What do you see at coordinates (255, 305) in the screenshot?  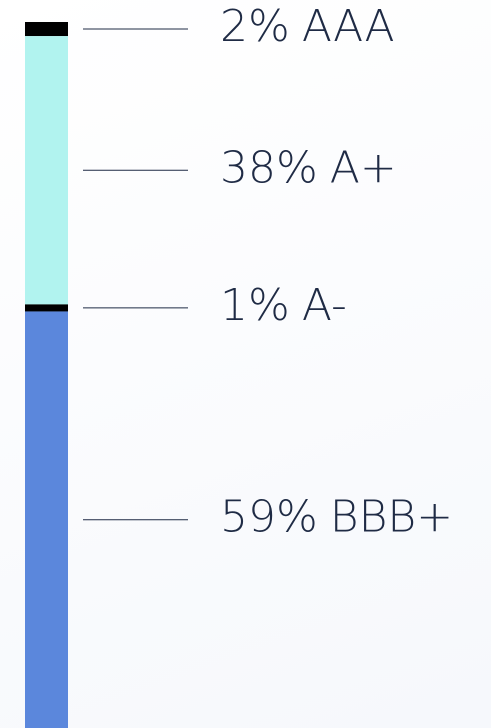 I see `value-label: 1%` at bounding box center [255, 305].